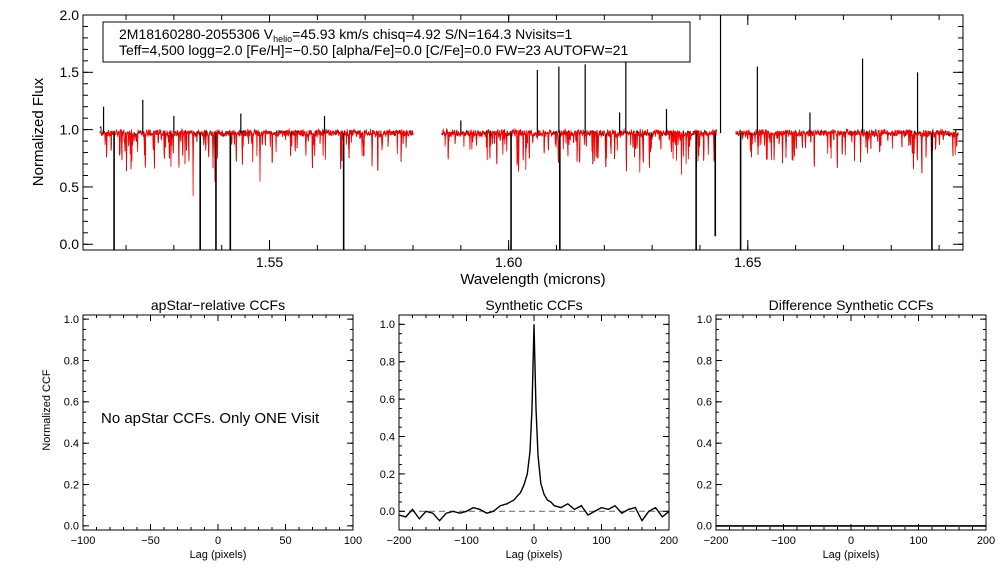  What do you see at coordinates (269, 262) in the screenshot?
I see `spectrum-x-tick-label: 1.55` at bounding box center [269, 262].